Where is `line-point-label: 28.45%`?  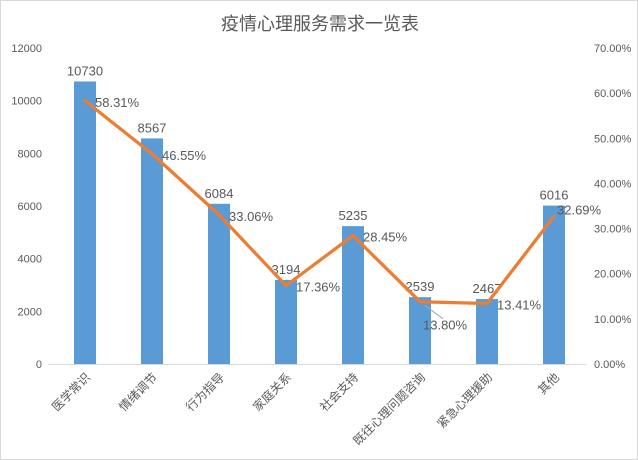
line-point-label: 28.45% is located at coordinates (385, 237).